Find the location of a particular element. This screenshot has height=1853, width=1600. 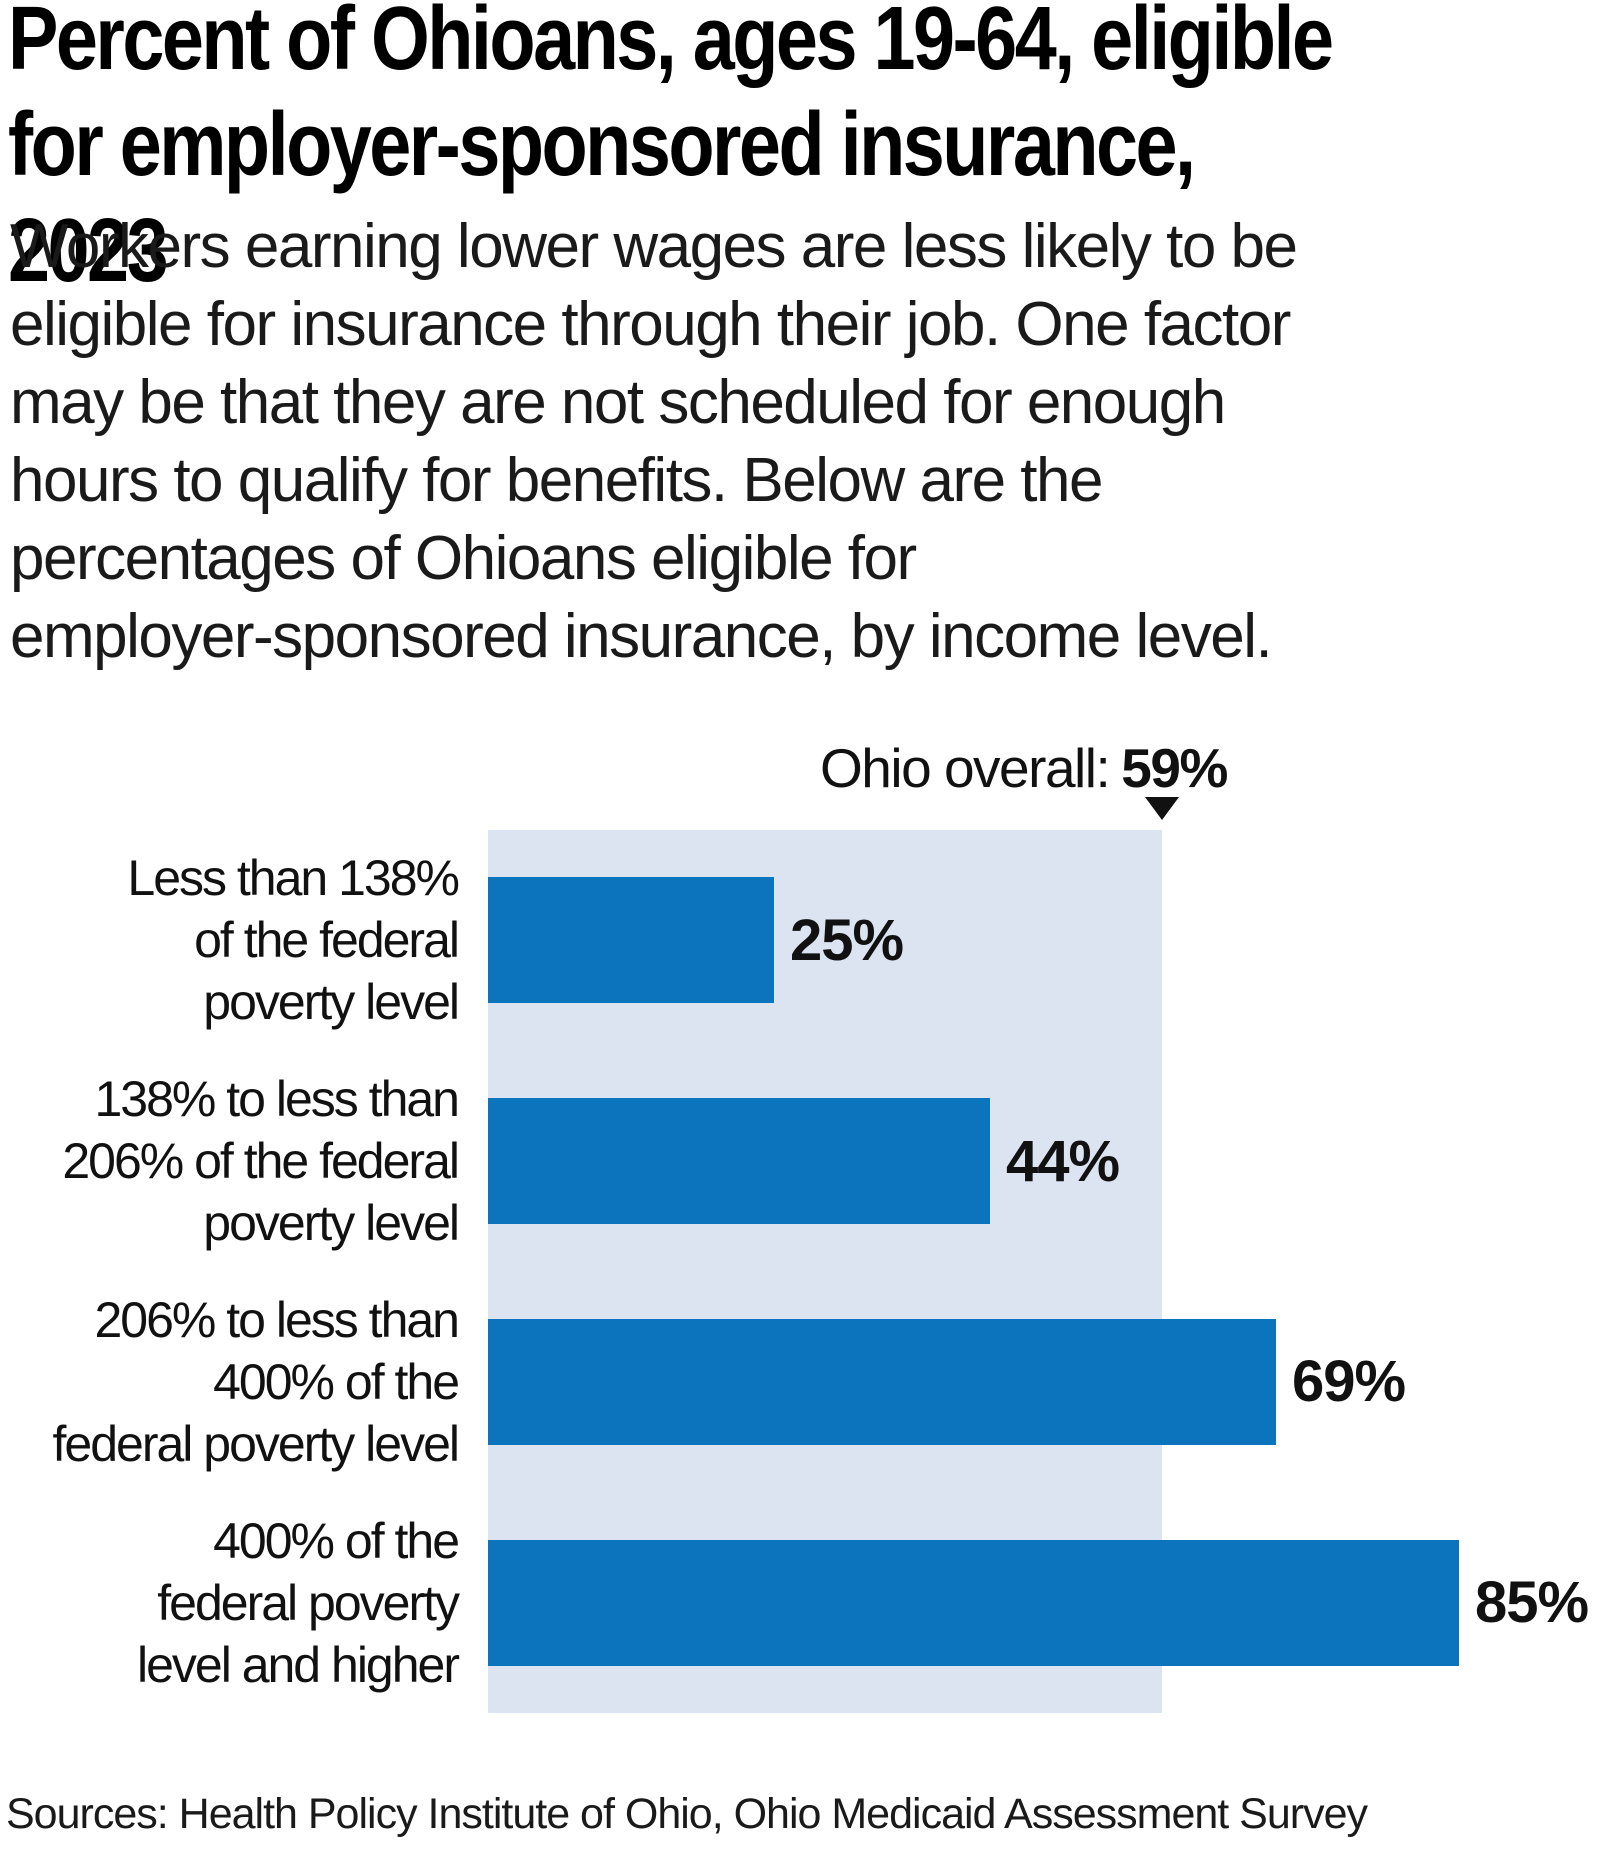

overall-annotation: Ohio overall: 59% is located at coordinates (1024, 768).